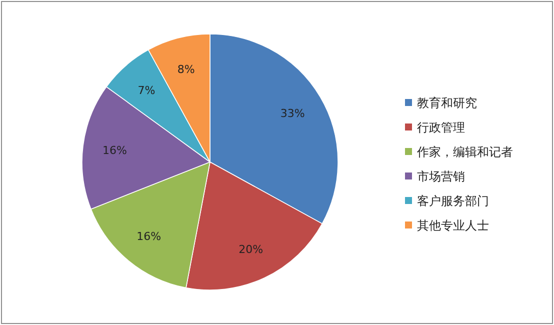 This screenshot has height=325, width=554. What do you see at coordinates (251, 249) in the screenshot?
I see `data-label: 20%` at bounding box center [251, 249].